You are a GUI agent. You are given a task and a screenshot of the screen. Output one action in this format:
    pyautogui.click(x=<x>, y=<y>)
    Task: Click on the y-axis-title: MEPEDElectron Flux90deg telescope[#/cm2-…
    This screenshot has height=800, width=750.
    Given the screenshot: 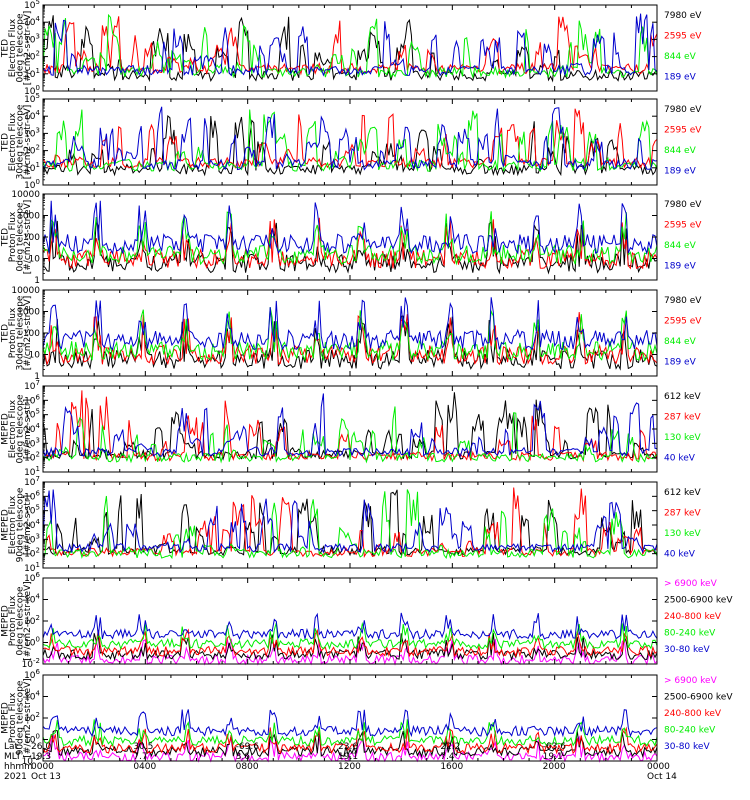 What is the action you would take?
    pyautogui.click(x=17, y=524)
    